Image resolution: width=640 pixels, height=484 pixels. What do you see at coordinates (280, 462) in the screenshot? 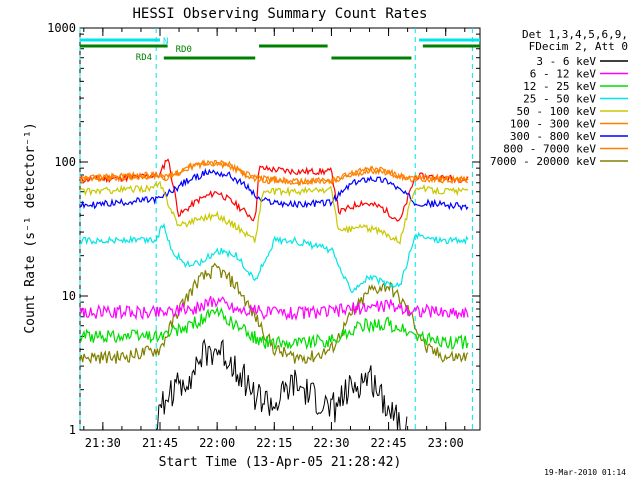
I see `x-axis-label: Start Time (13-Apr-05 21:28:42)` at bounding box center [280, 462].